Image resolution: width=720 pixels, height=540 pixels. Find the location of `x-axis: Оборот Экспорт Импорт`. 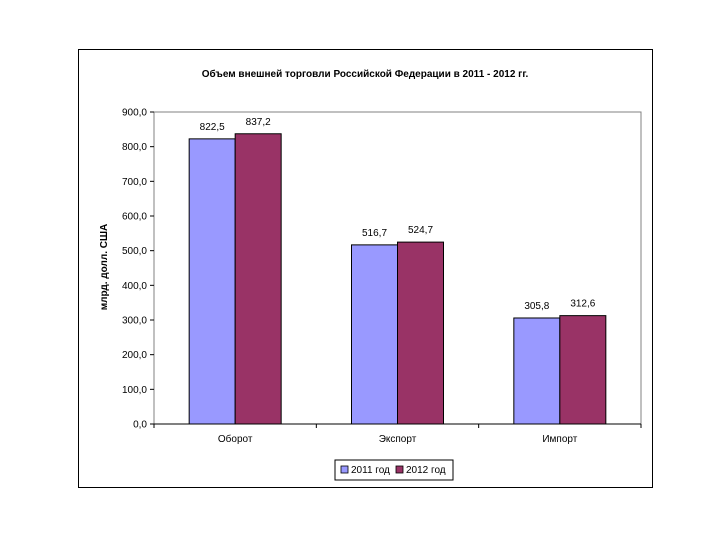

x-axis: Оборот Экспорт Импорт is located at coordinates (397, 434).